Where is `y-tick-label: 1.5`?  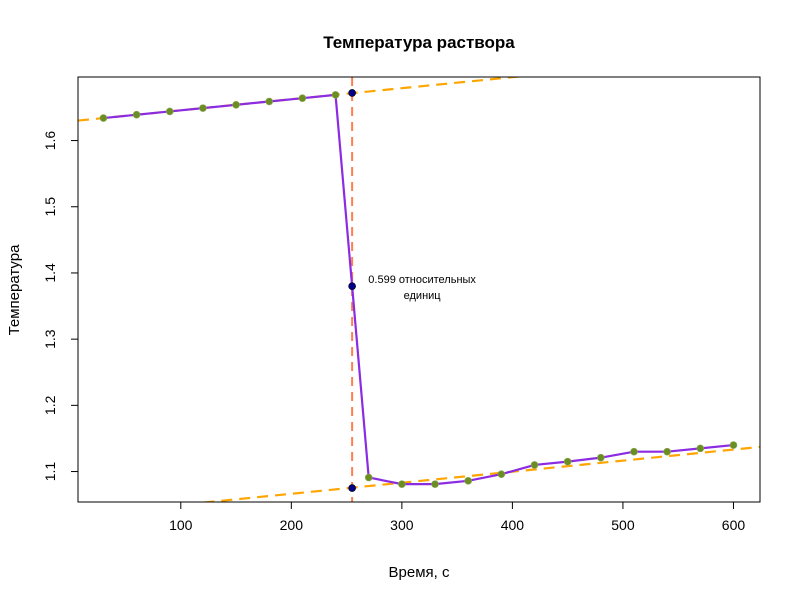
y-tick-label: 1.5 is located at coordinates (50, 207).